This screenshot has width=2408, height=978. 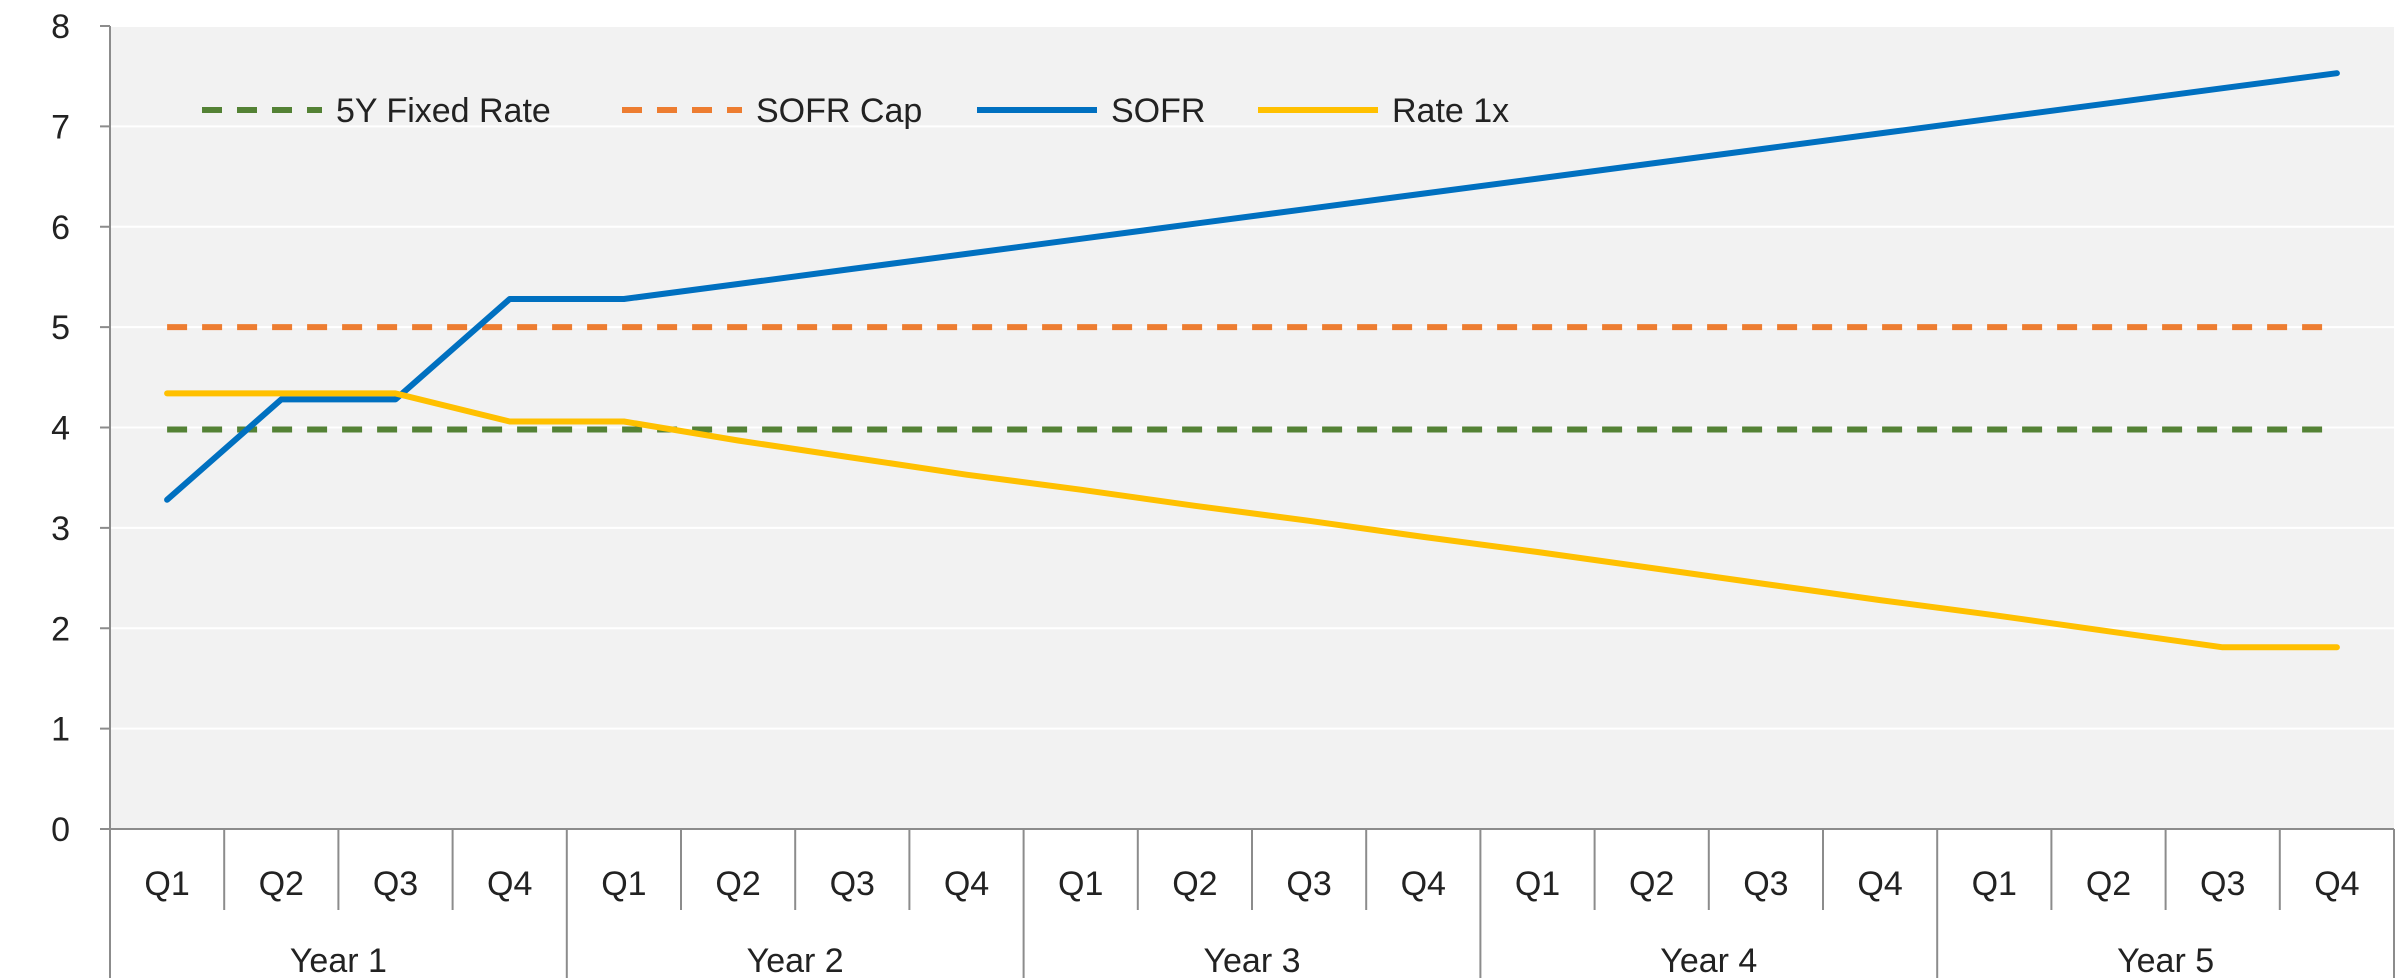 I want to click on x-group-label: Year 5, so click(x=2165, y=960).